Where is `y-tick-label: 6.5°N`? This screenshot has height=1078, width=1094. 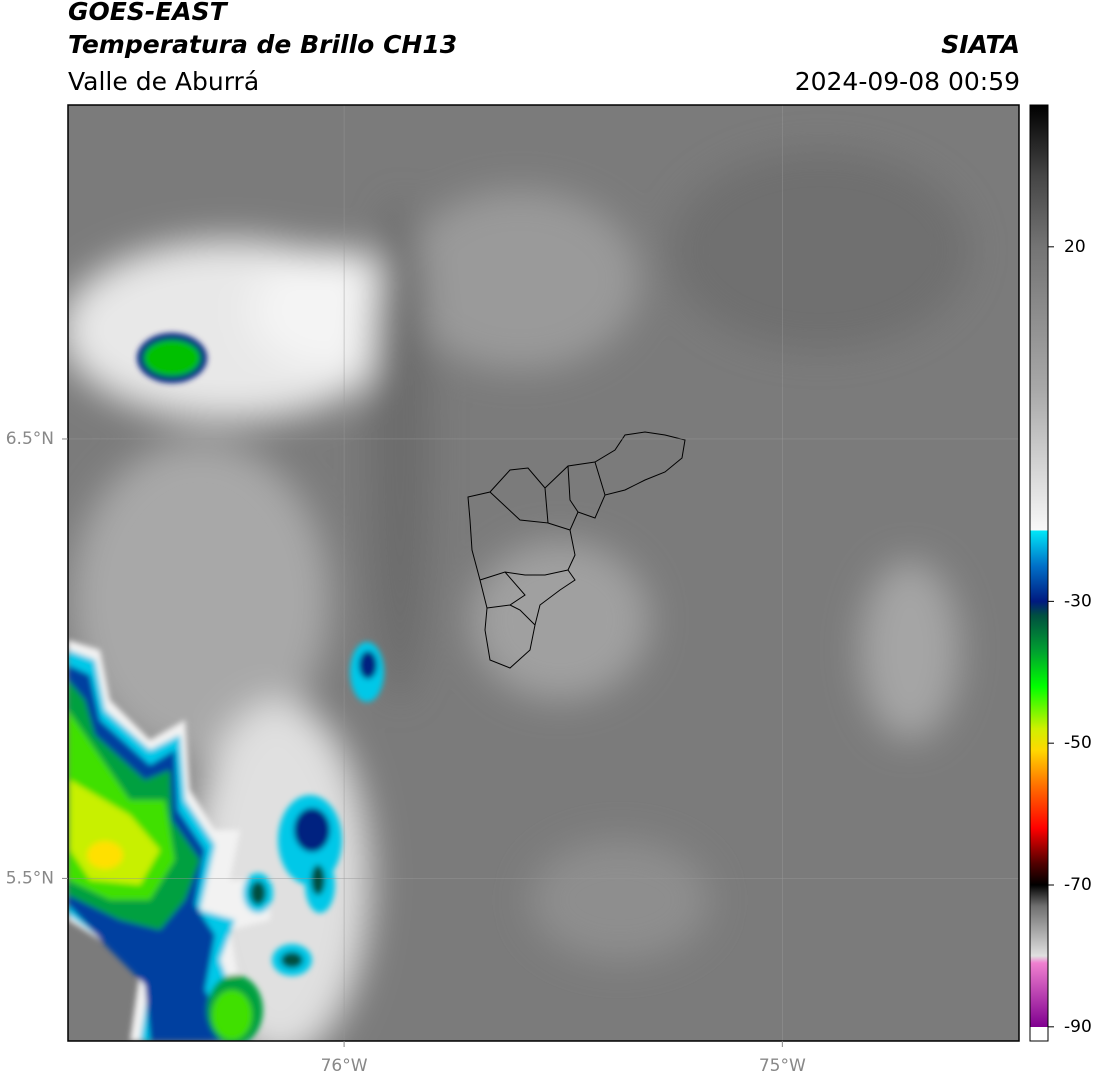 y-tick-label: 6.5°N is located at coordinates (30, 439).